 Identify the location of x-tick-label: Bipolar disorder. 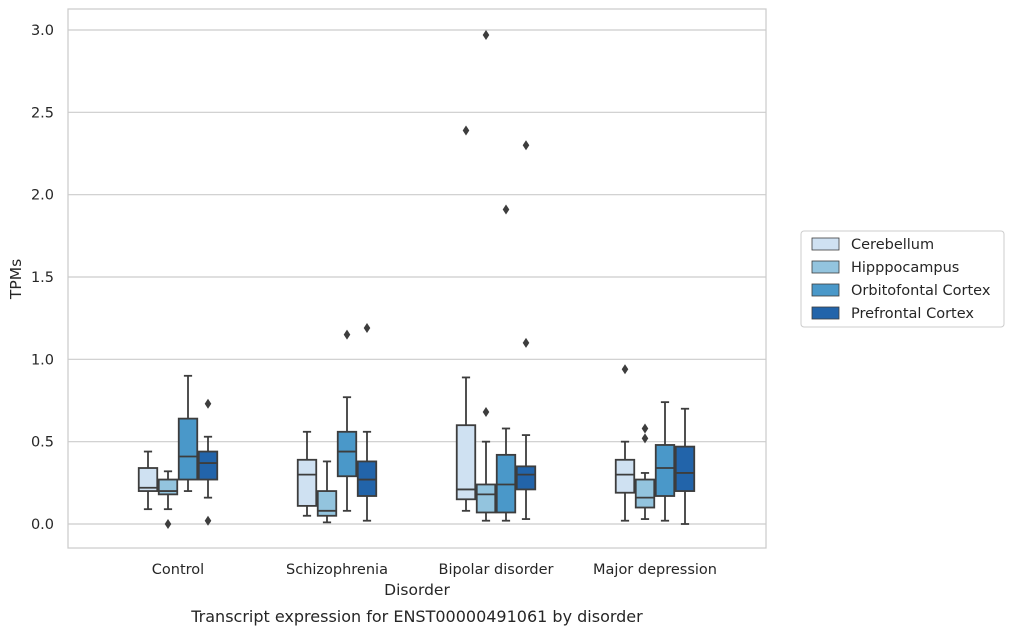
(496, 570).